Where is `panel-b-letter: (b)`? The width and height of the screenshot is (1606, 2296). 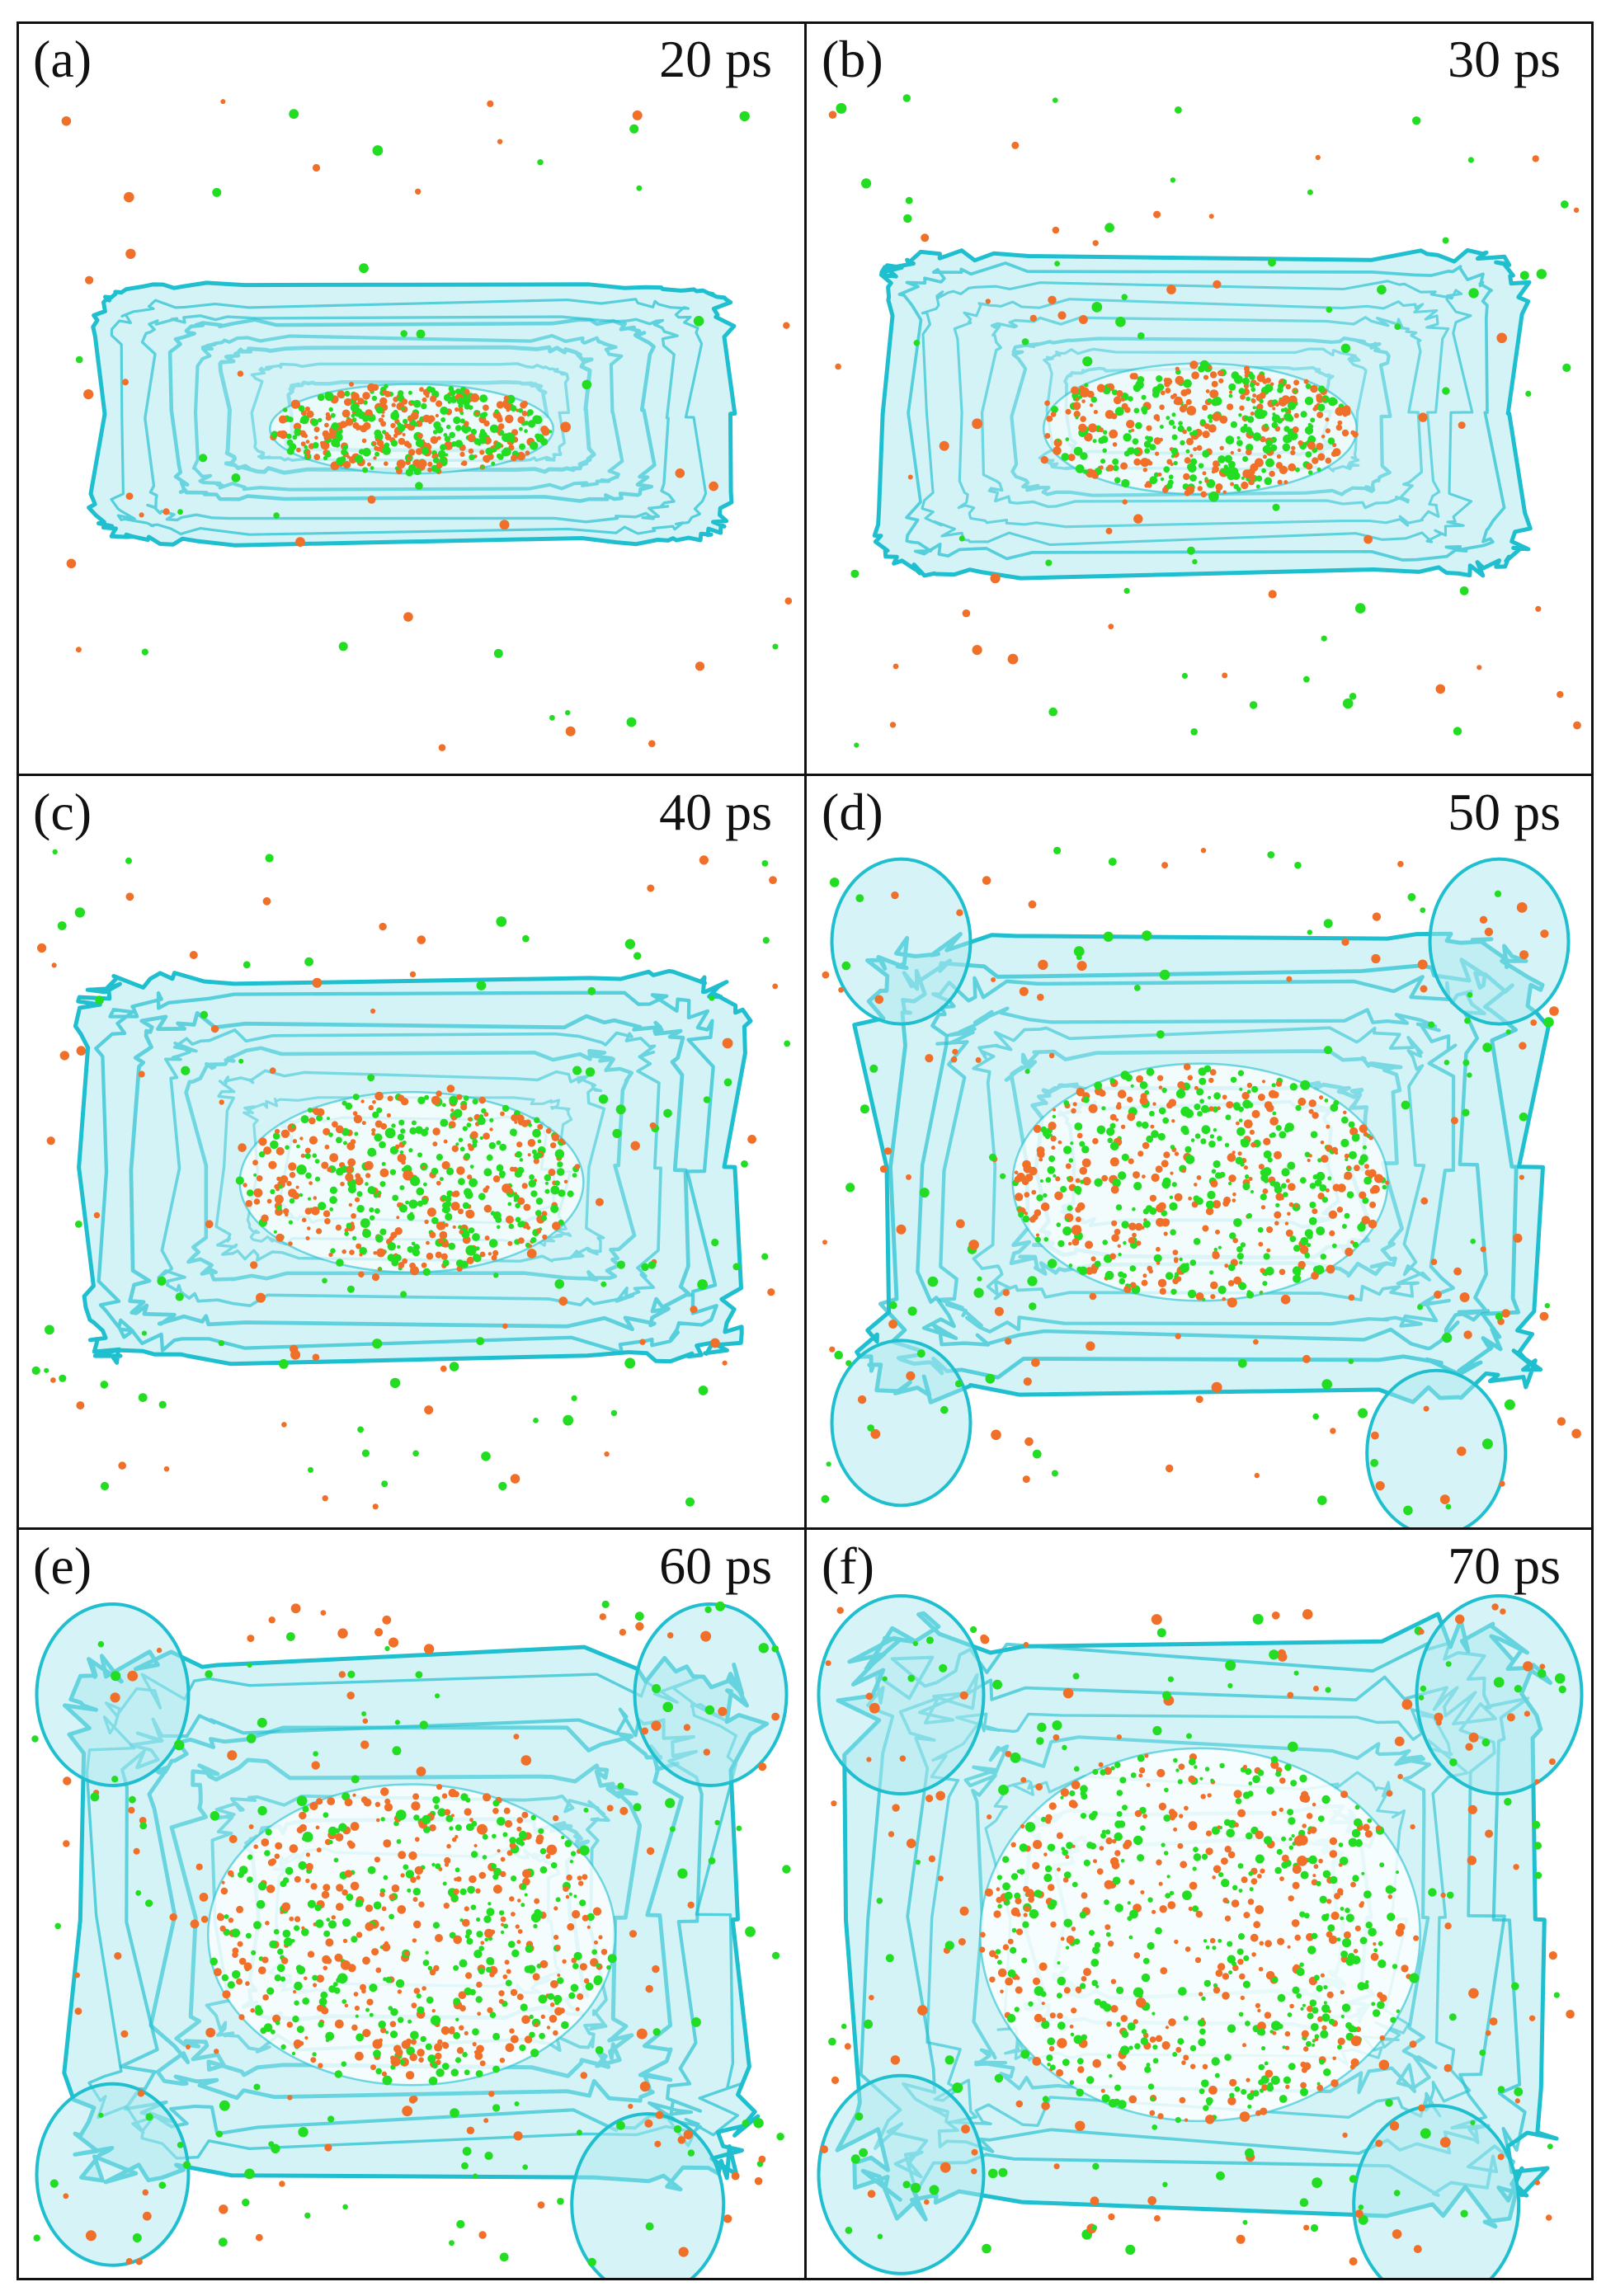 panel-b-letter: (b) is located at coordinates (852, 59).